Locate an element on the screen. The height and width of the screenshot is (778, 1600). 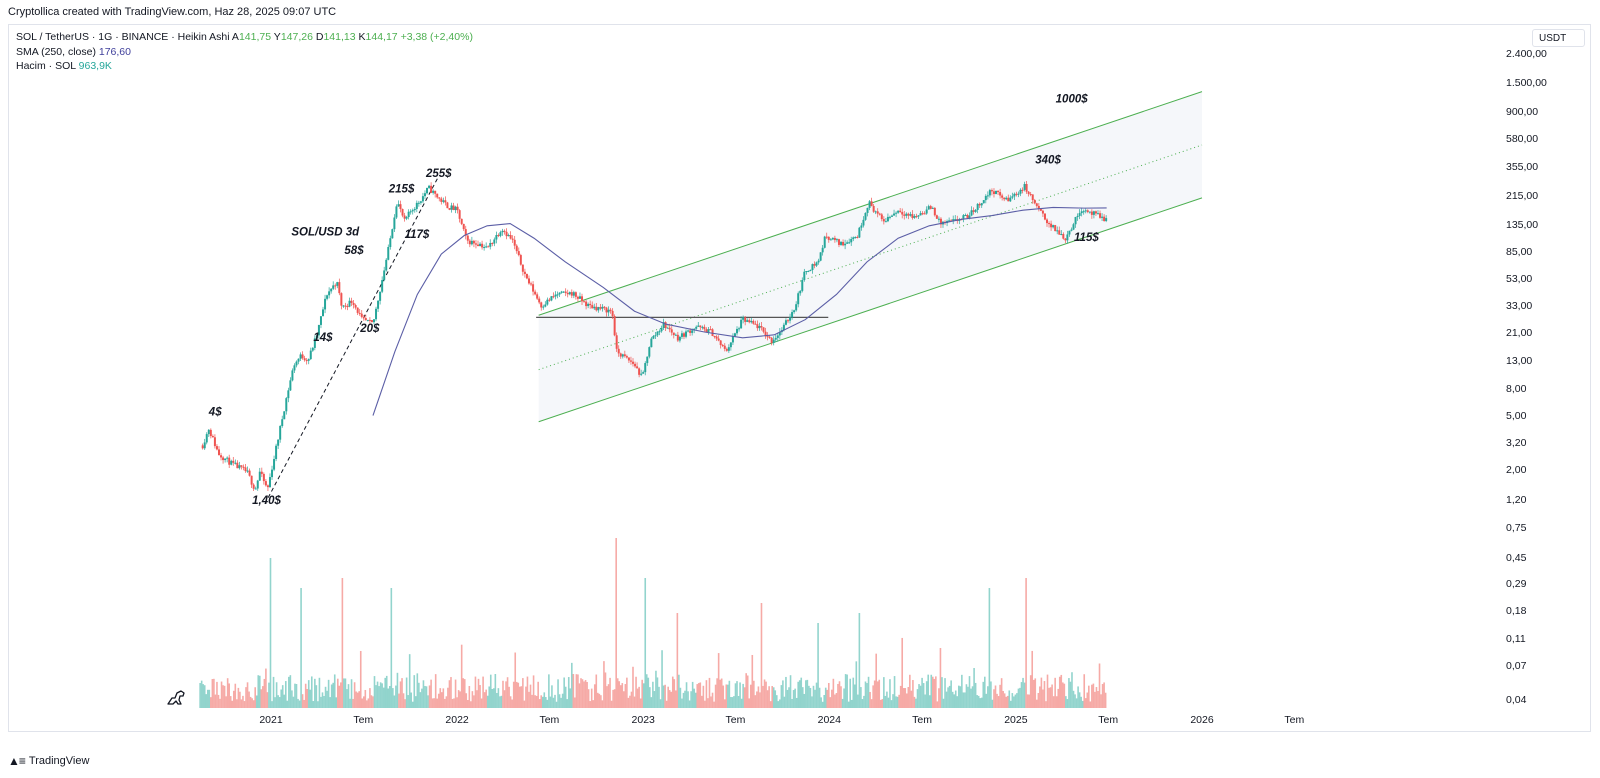
dinosaur-icon is located at coordinates (176, 697).